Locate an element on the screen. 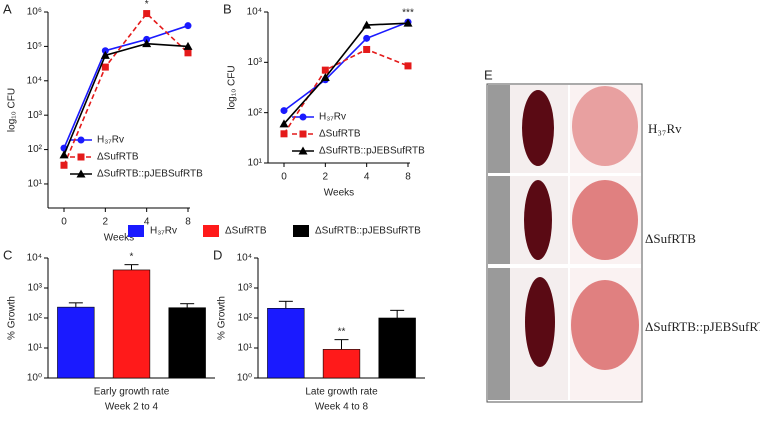 This screenshot has height=438, width=760. annotation: *** is located at coordinates (408, 13).